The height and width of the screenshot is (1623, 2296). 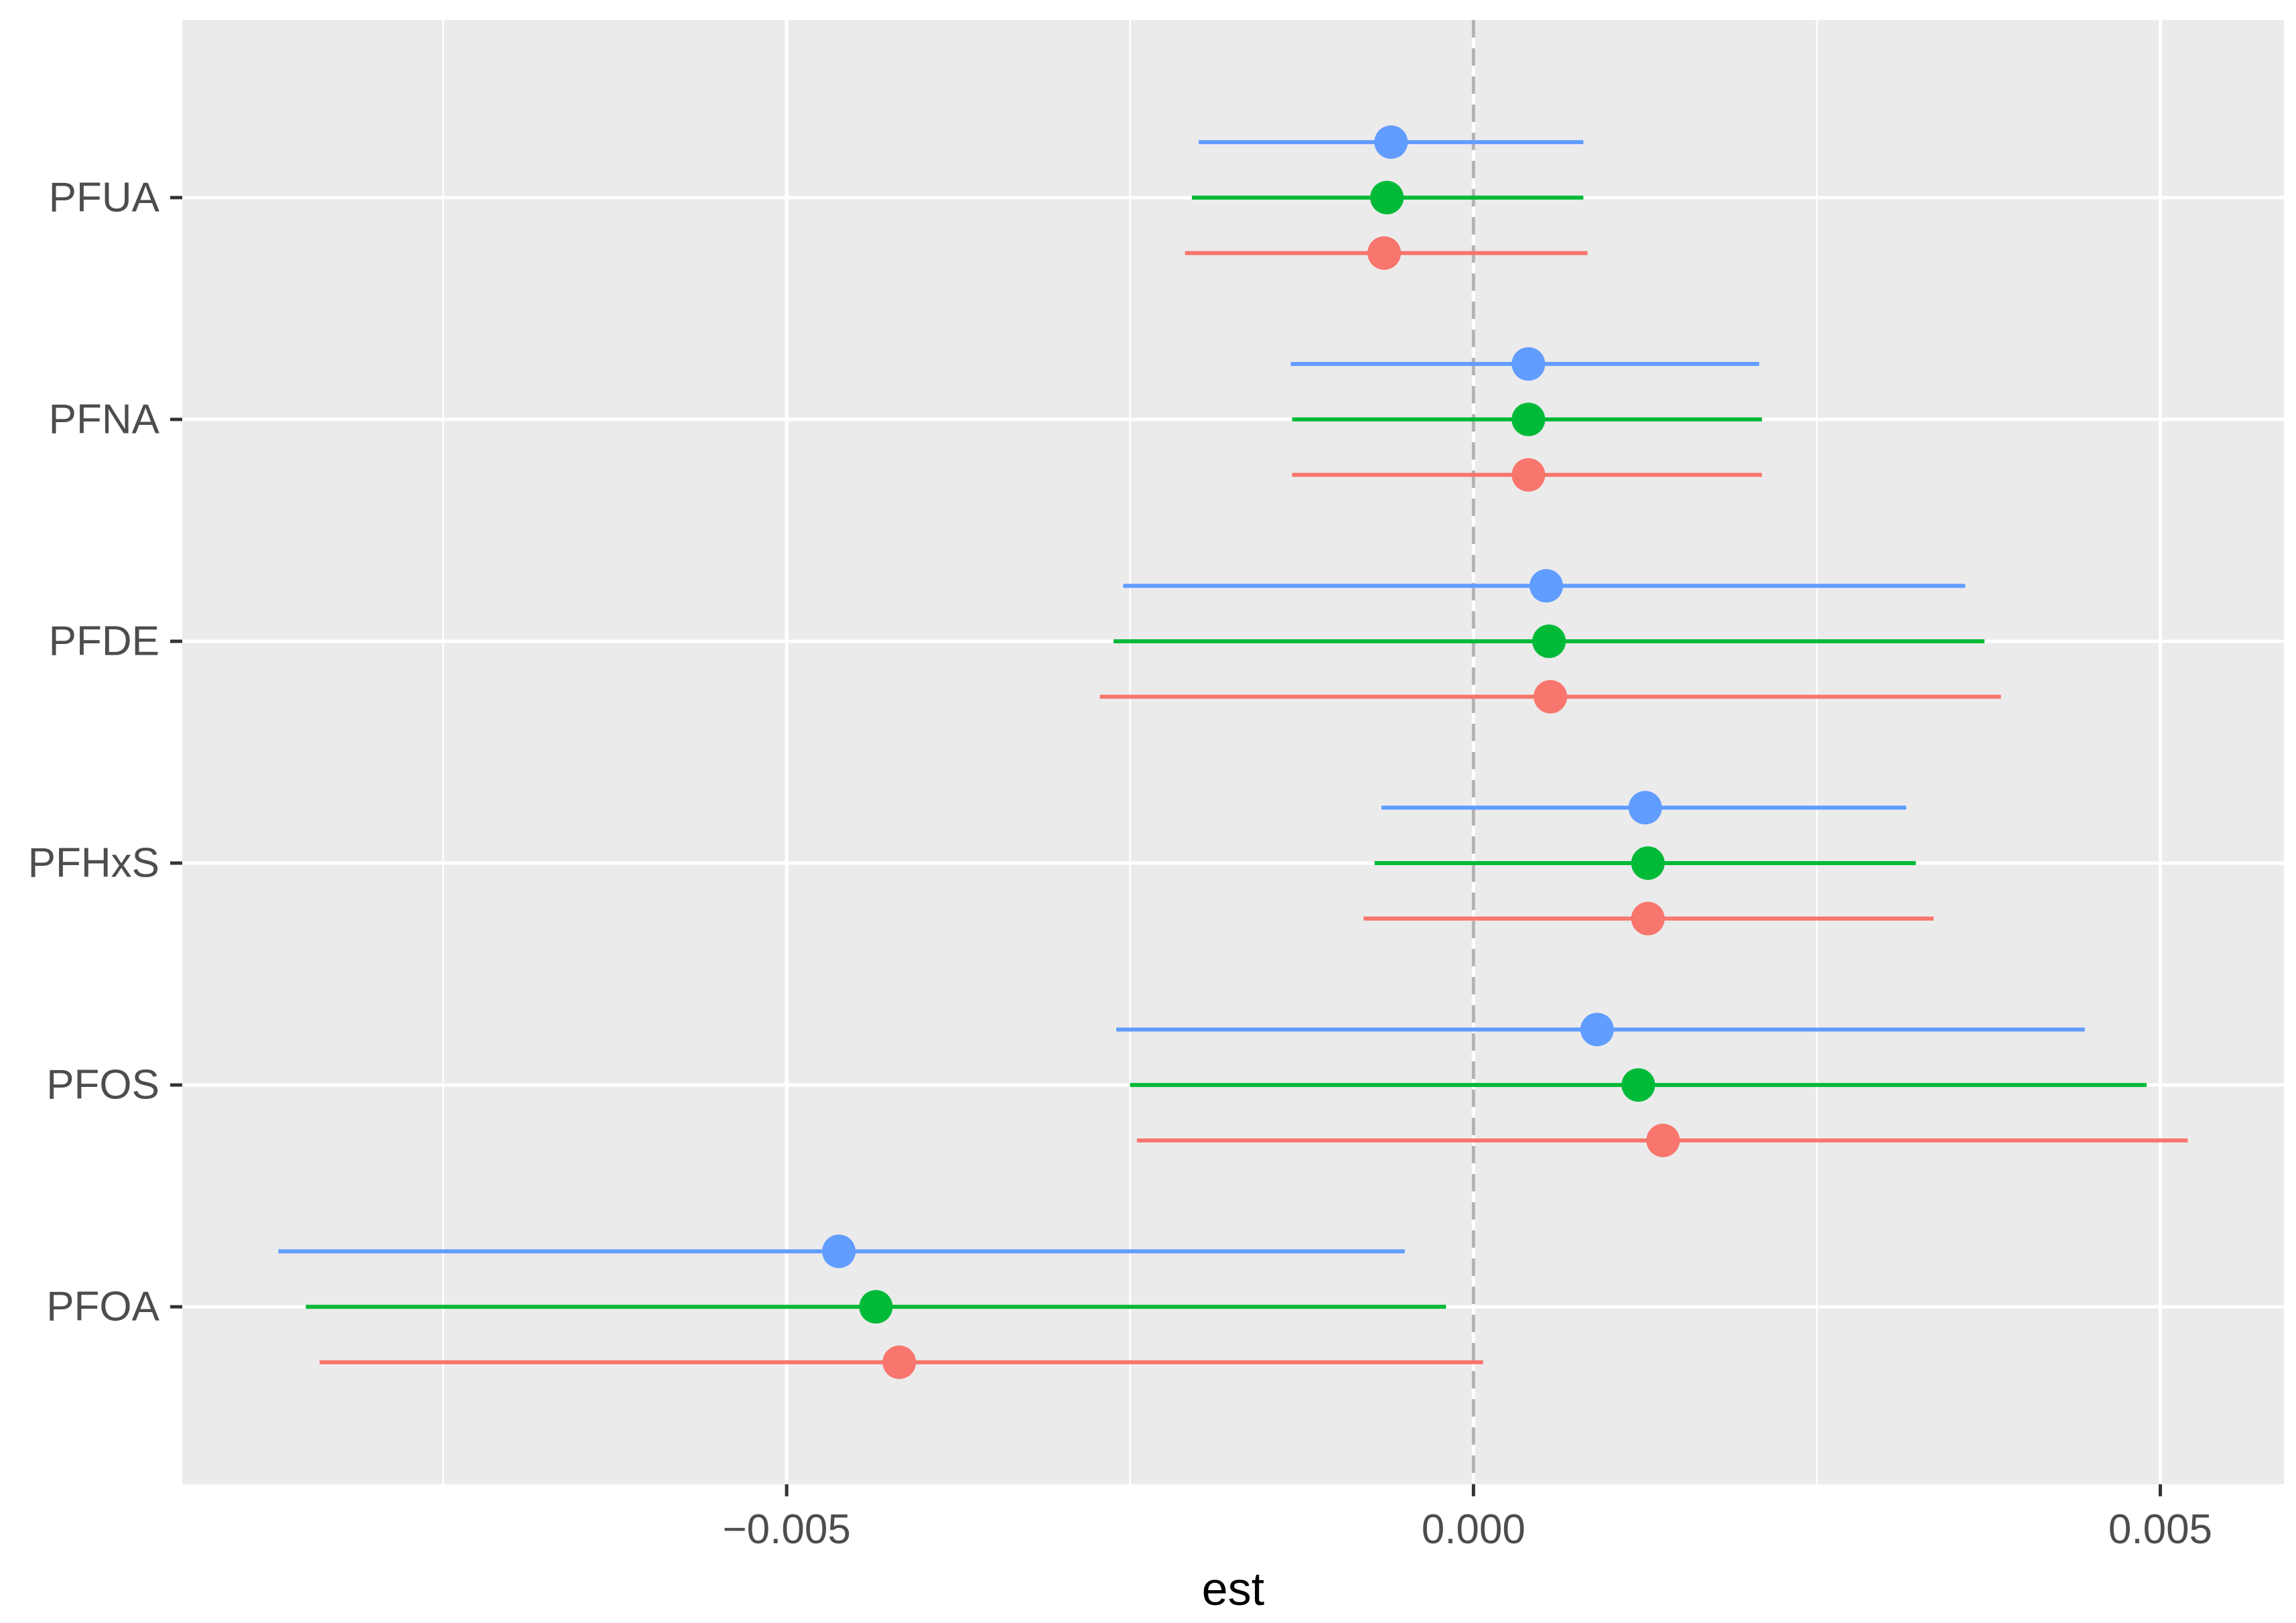 What do you see at coordinates (1663, 1140) in the screenshot?
I see `estimate-point-pfos-bottom` at bounding box center [1663, 1140].